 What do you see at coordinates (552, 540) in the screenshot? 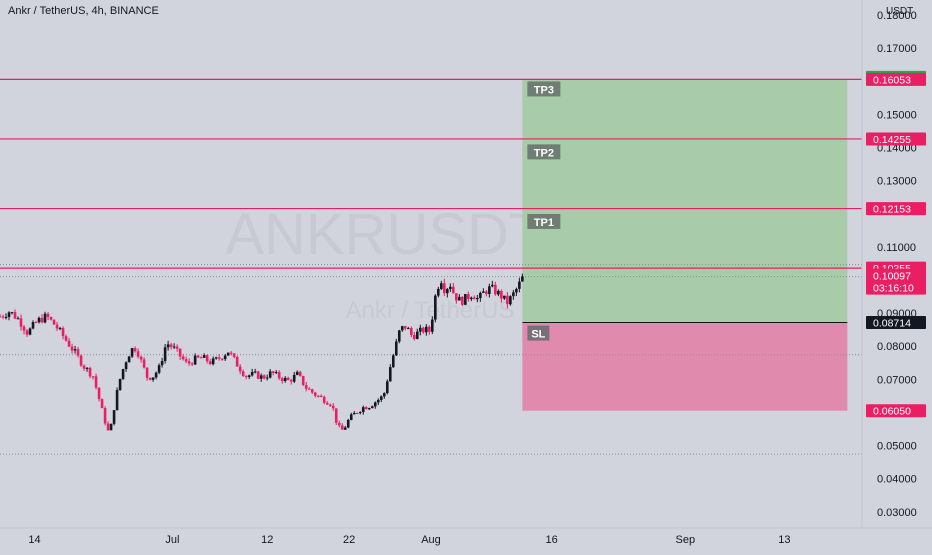
I see `x-tick-label: 16` at bounding box center [552, 540].